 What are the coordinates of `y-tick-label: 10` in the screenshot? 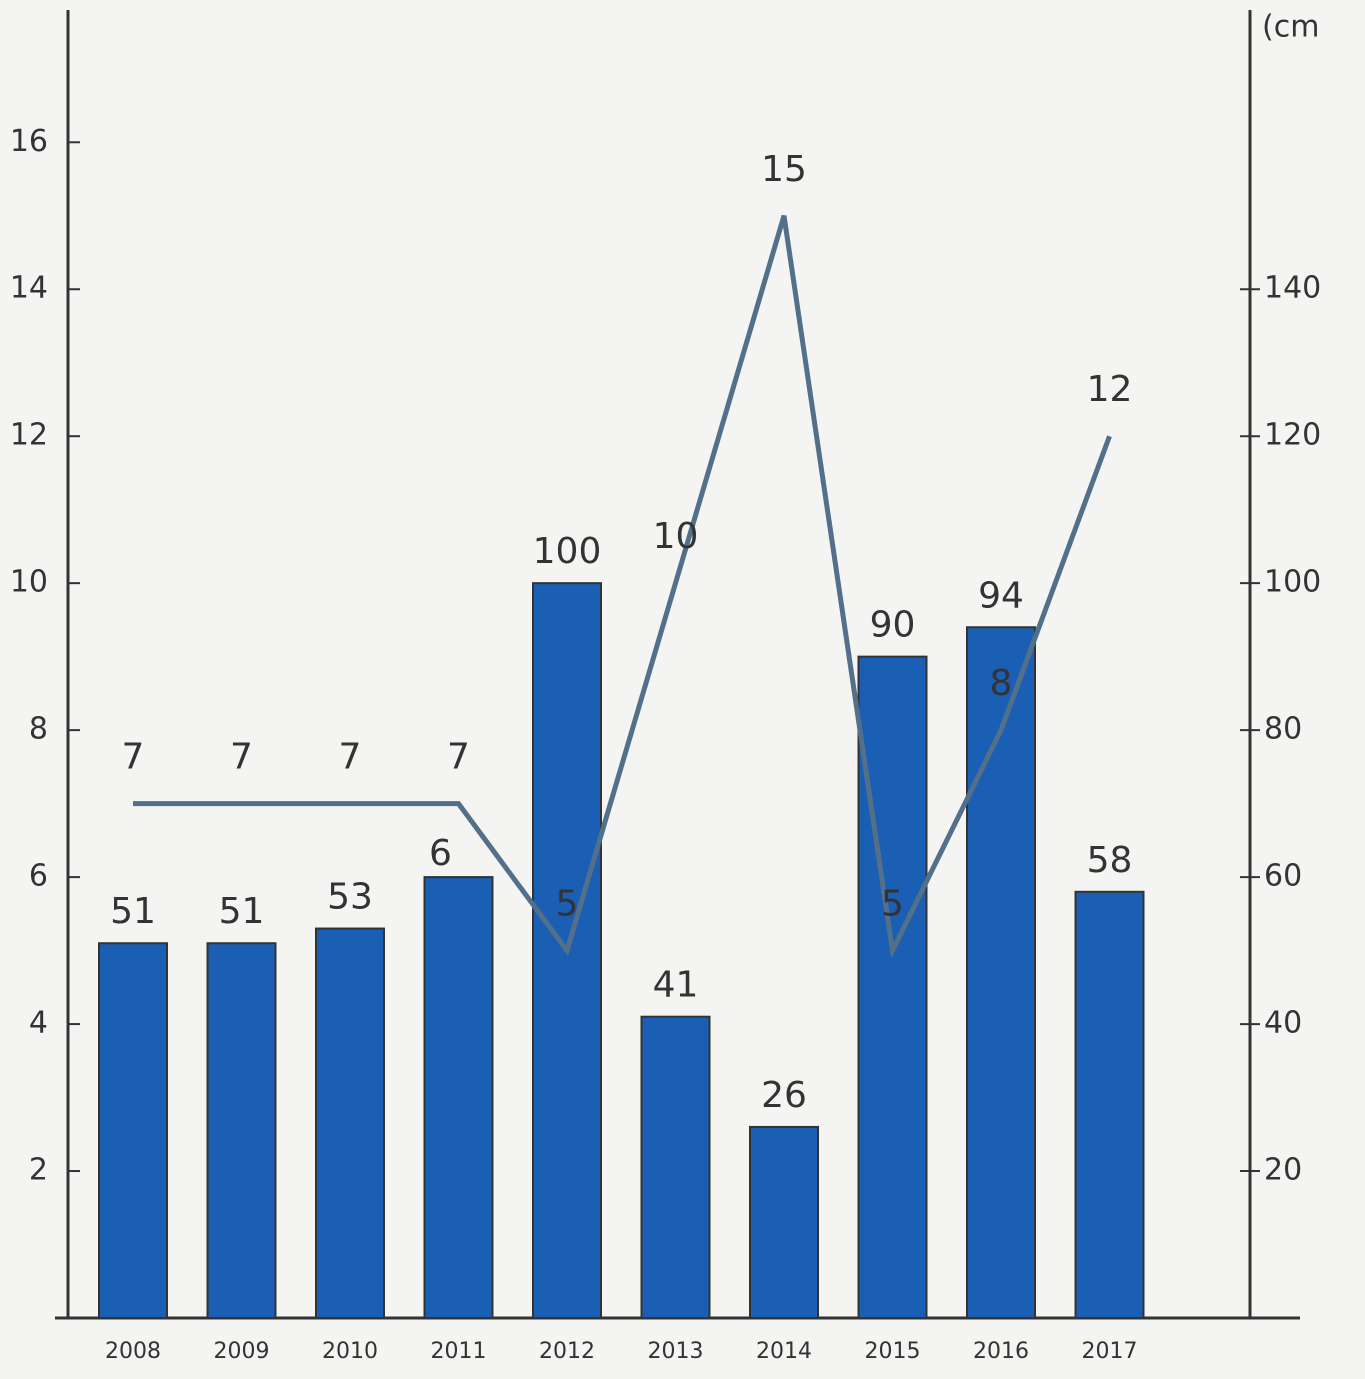 It's located at (29, 582).